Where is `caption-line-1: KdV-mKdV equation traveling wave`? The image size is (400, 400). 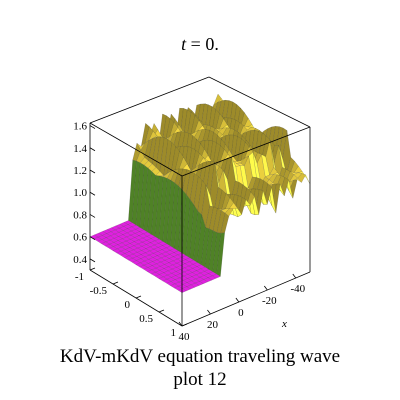
caption-line-1: KdV-mKdV equation traveling wave is located at coordinates (200, 356).